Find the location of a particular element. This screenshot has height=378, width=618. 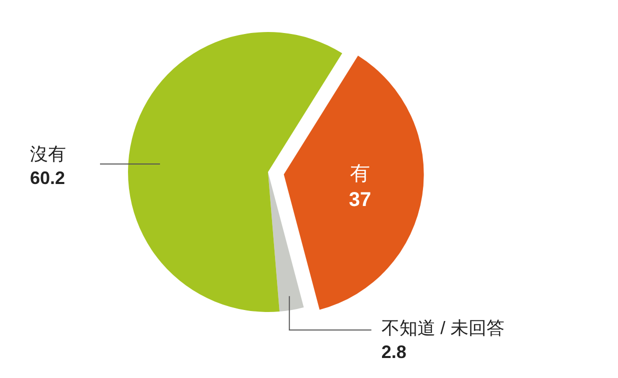

data-label: 60.2 is located at coordinates (48, 178).